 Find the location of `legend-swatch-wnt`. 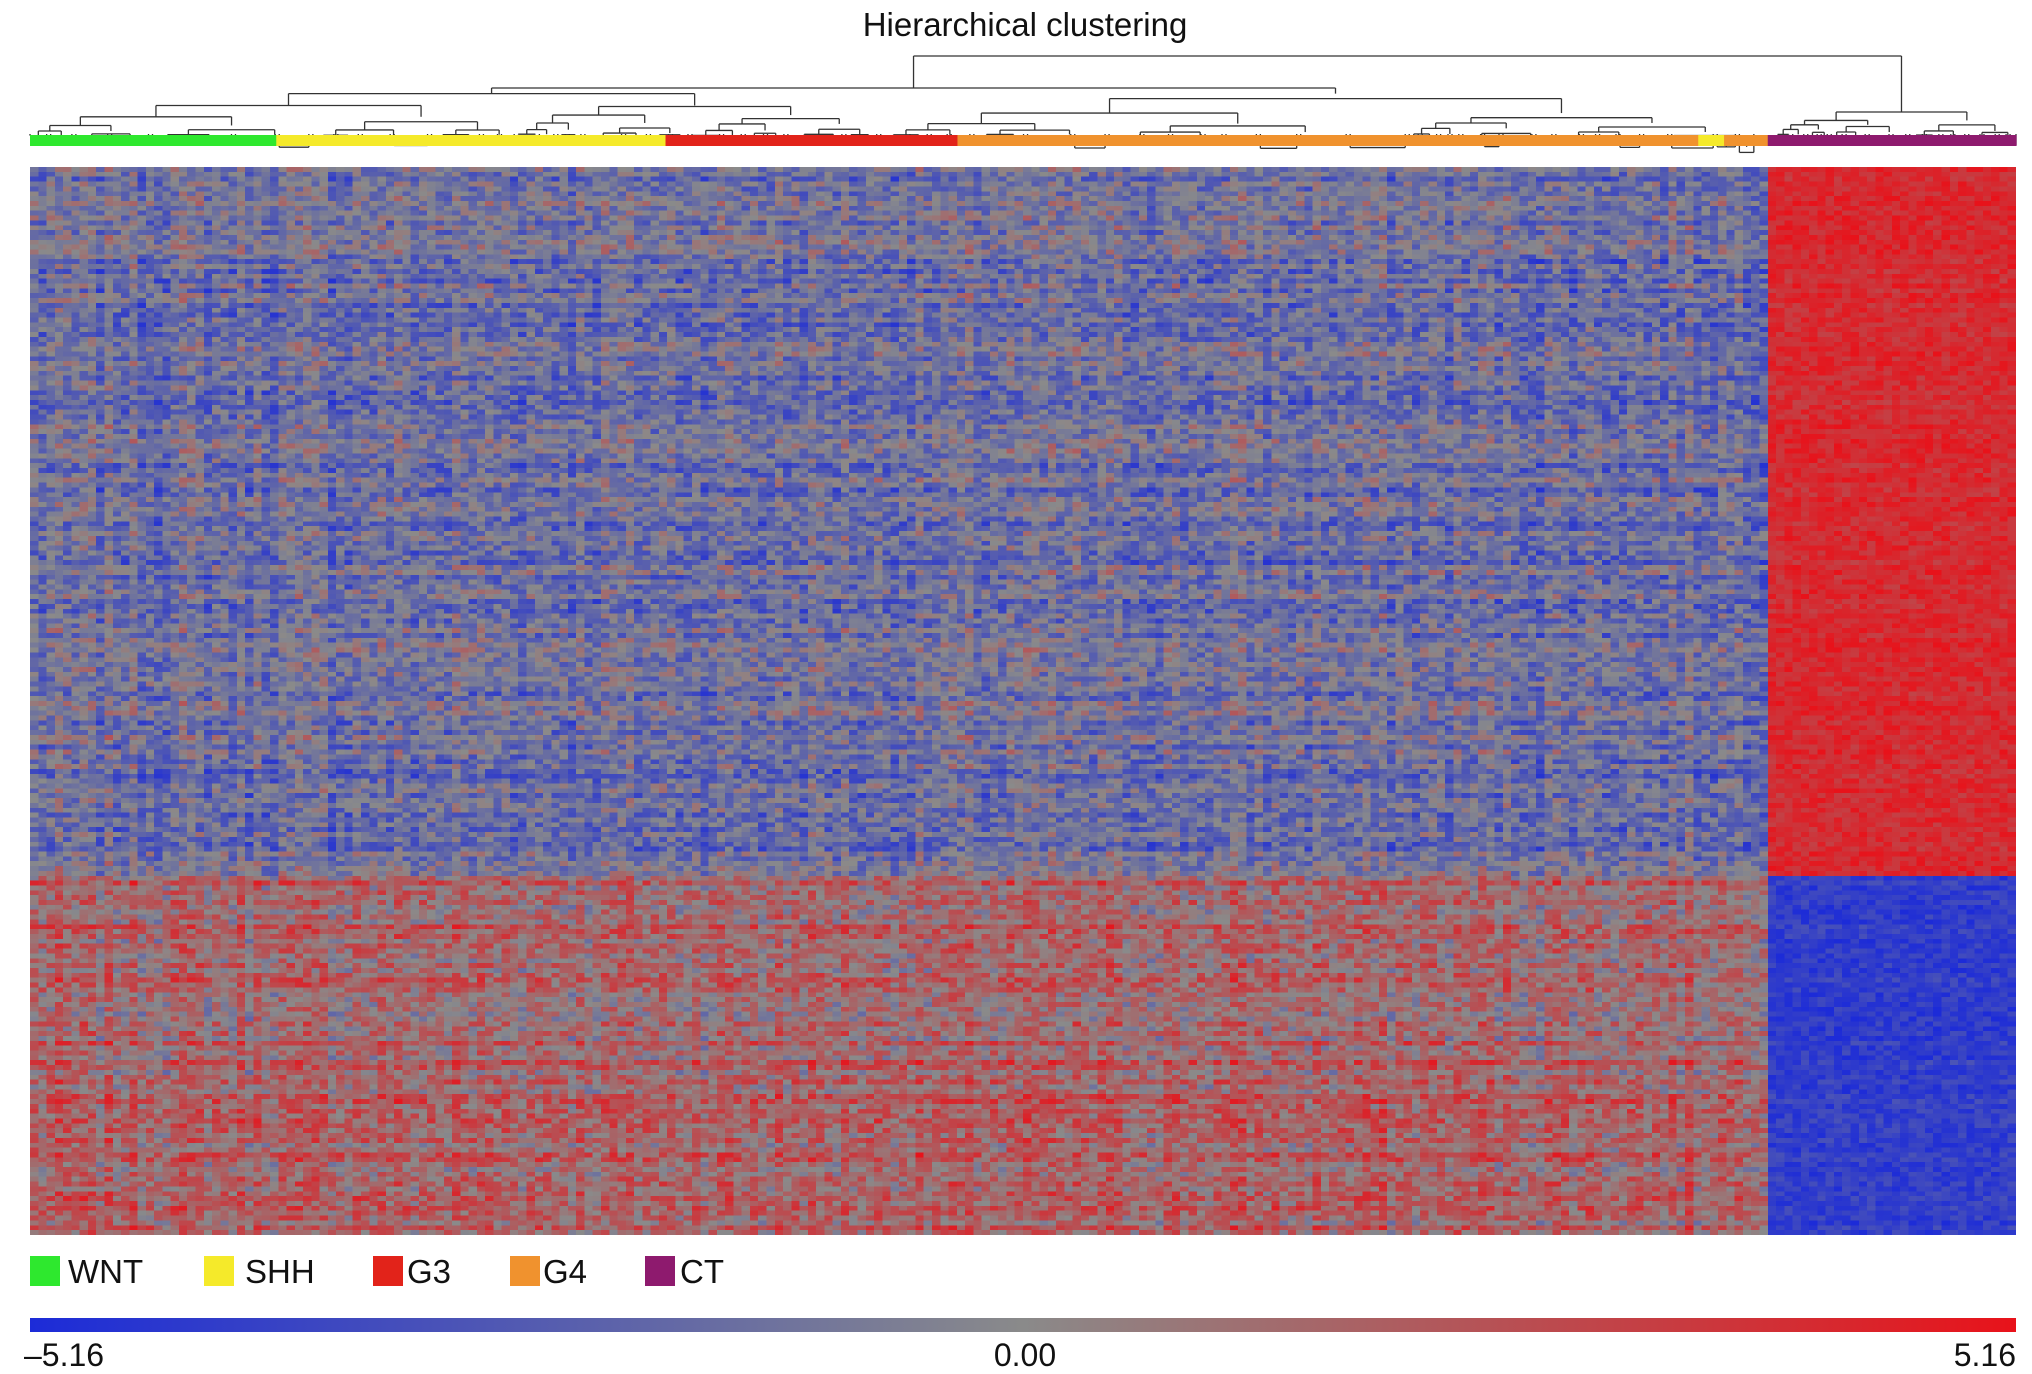

legend-swatch-wnt is located at coordinates (45, 1271).